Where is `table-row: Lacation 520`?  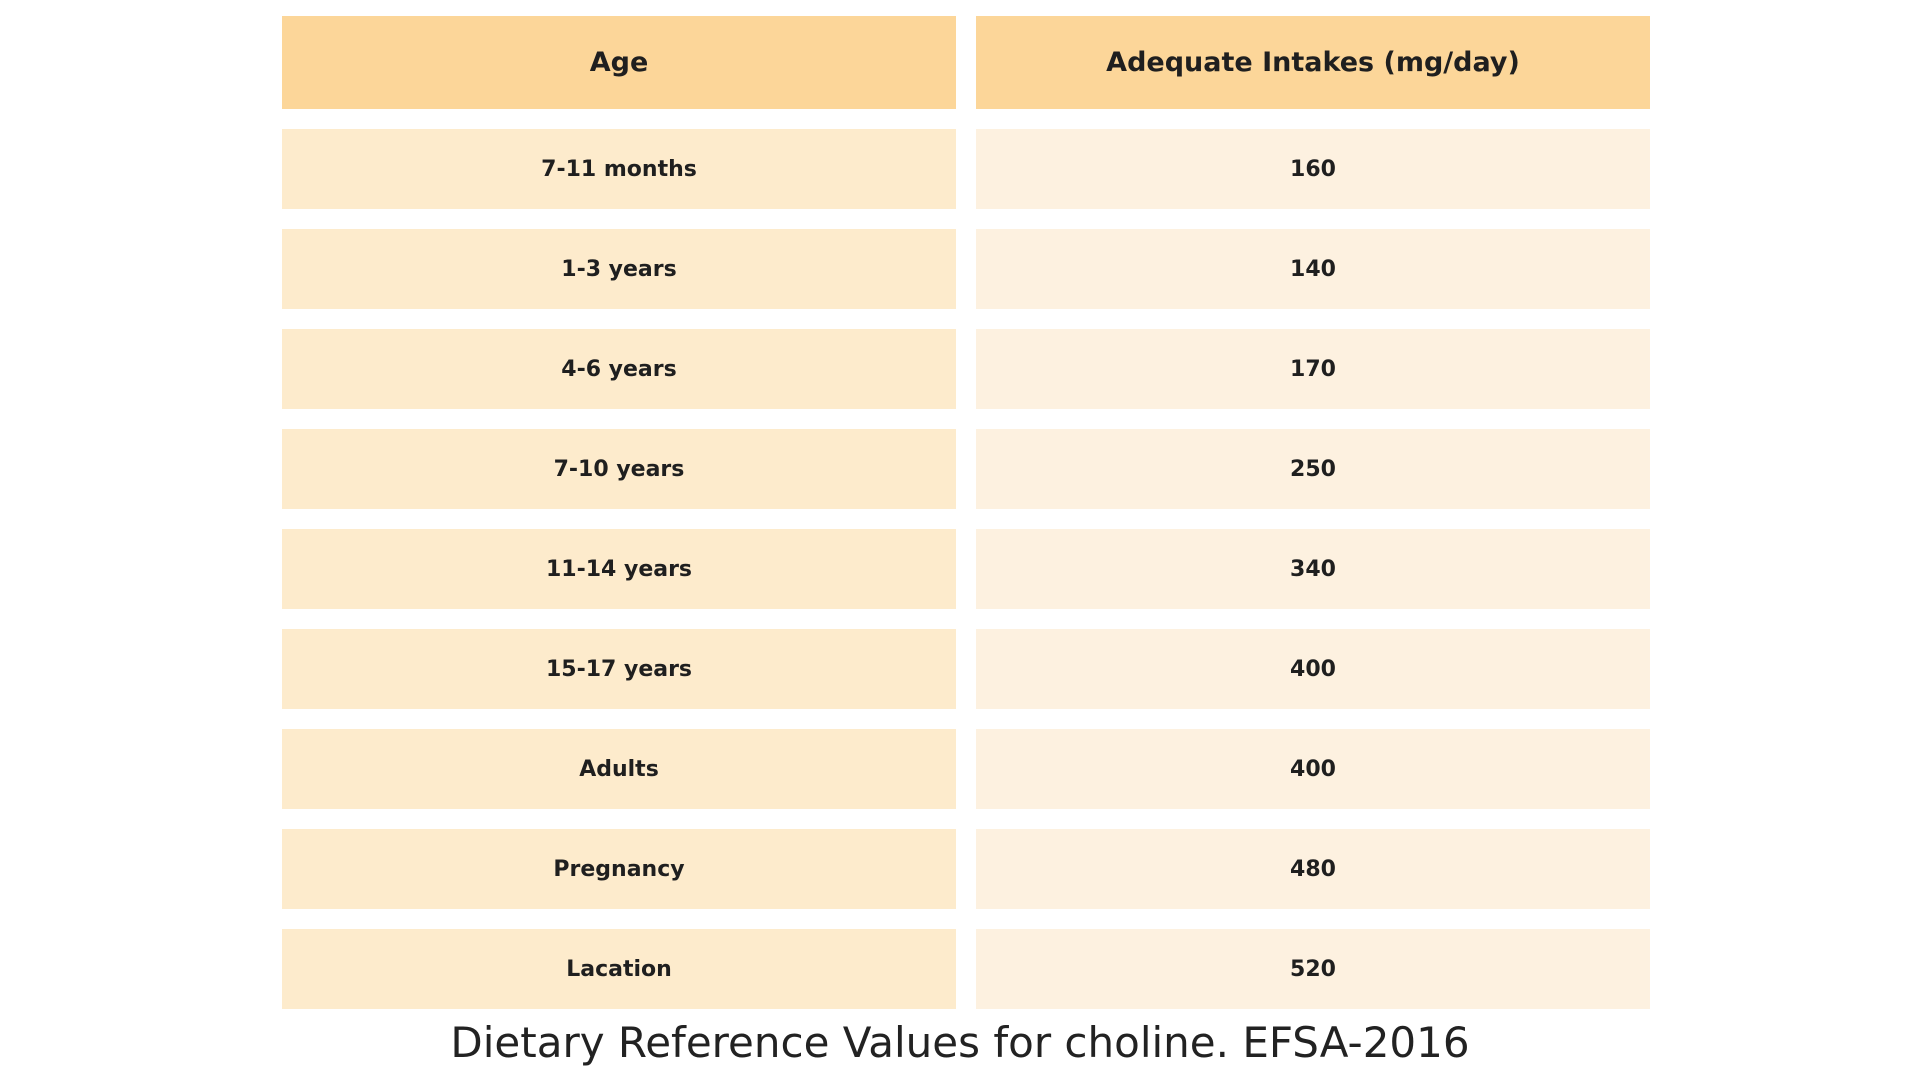 table-row: Lacation 520 is located at coordinates (966, 969).